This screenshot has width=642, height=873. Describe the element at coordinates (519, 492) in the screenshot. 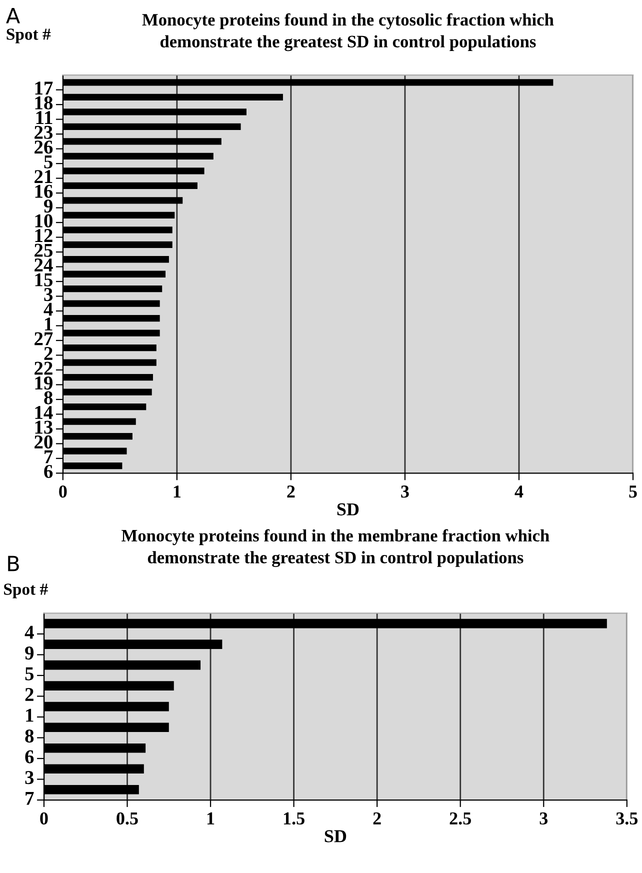

I see `x-tick-label: 4` at that location.